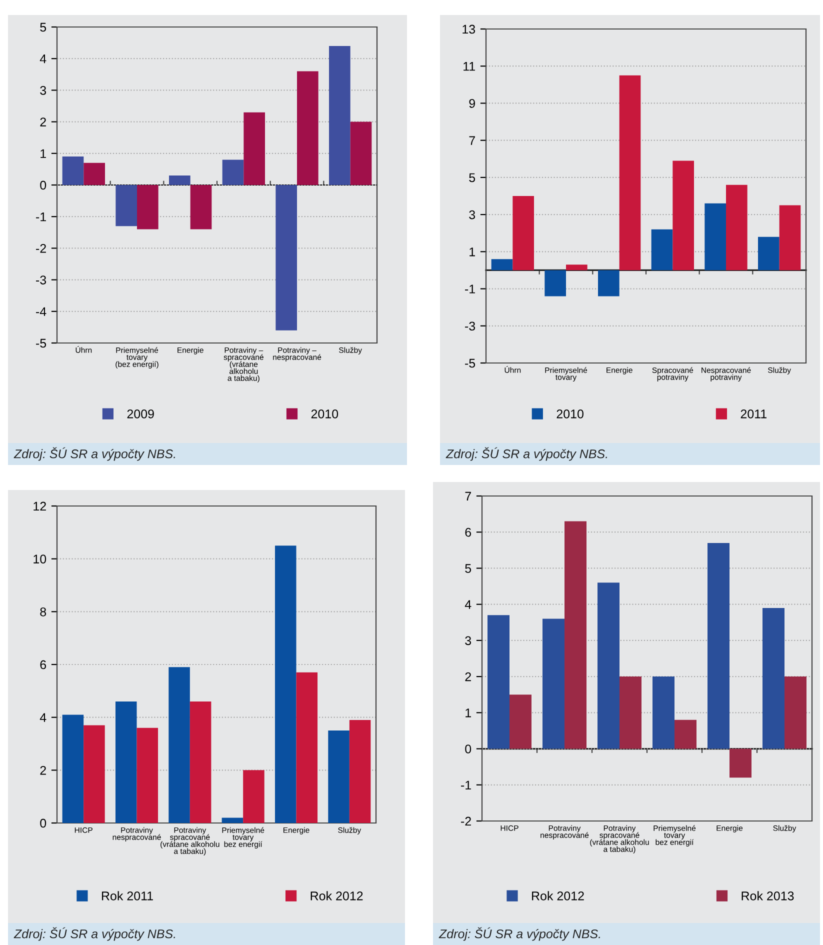 The image size is (823, 945). I want to click on legend-label: 2009, so click(140, 414).